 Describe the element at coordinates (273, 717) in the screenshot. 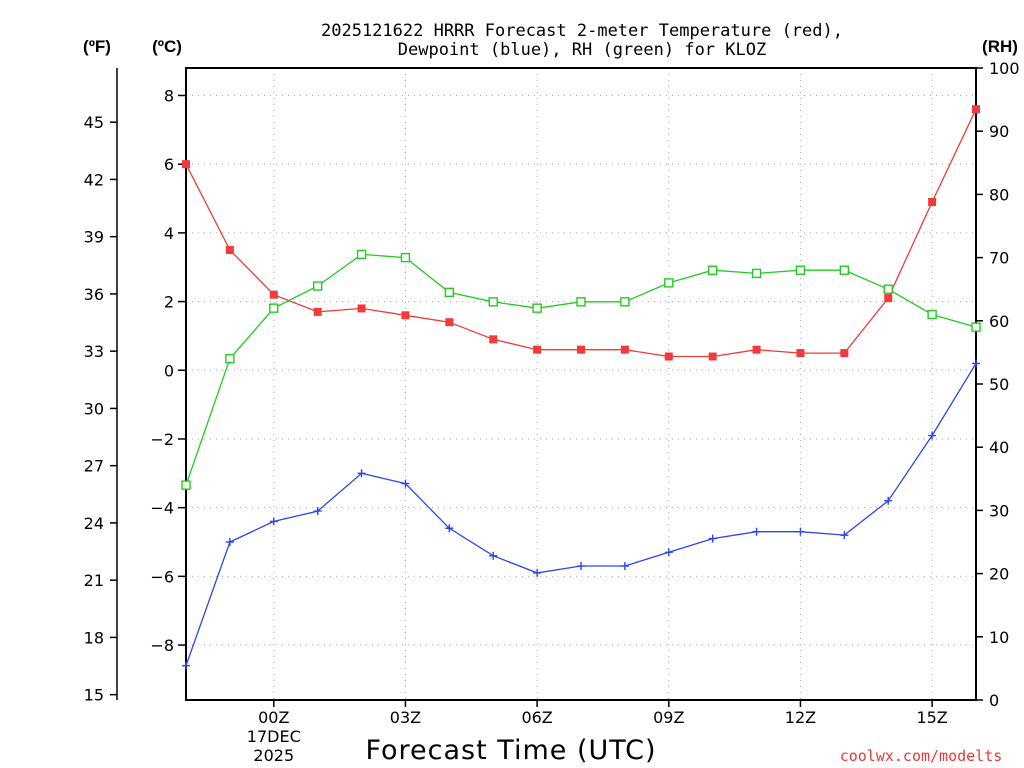

I see `x-tick-label: 00Z` at that location.